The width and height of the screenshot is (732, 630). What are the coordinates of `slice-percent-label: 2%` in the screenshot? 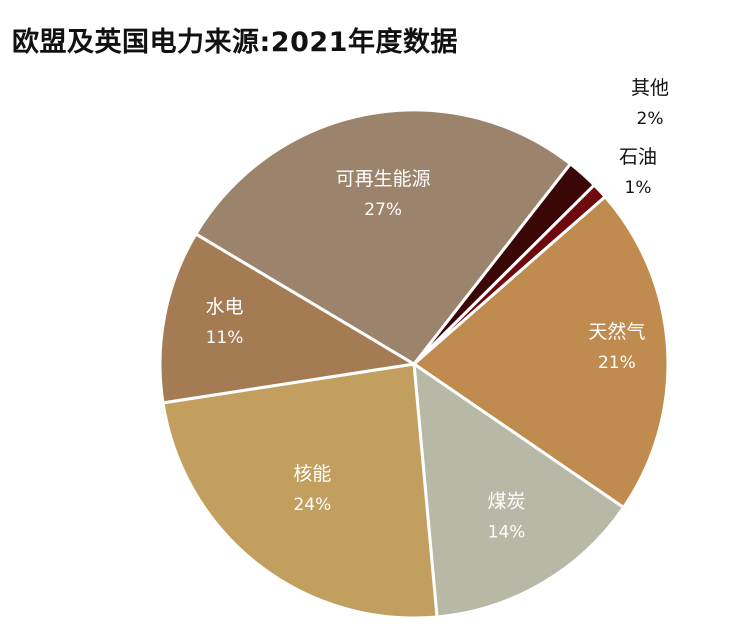 It's located at (650, 119).